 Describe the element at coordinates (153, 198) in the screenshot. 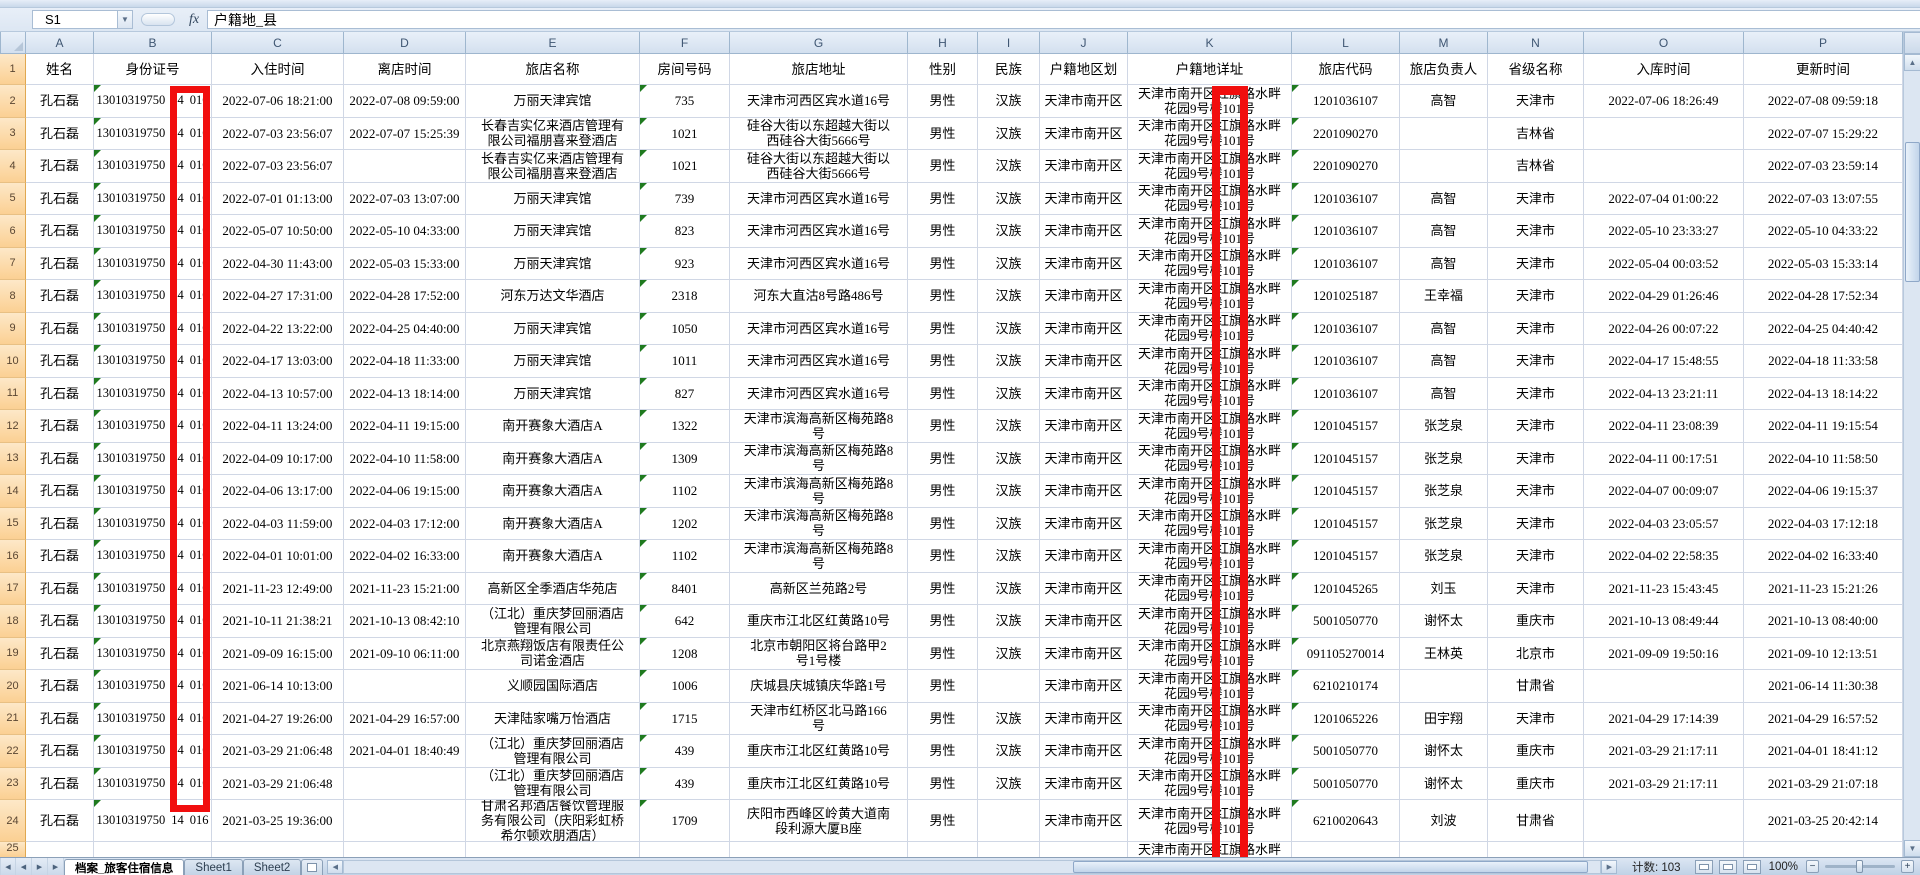

I see `cell-B5: 13010319750 14 016` at that location.